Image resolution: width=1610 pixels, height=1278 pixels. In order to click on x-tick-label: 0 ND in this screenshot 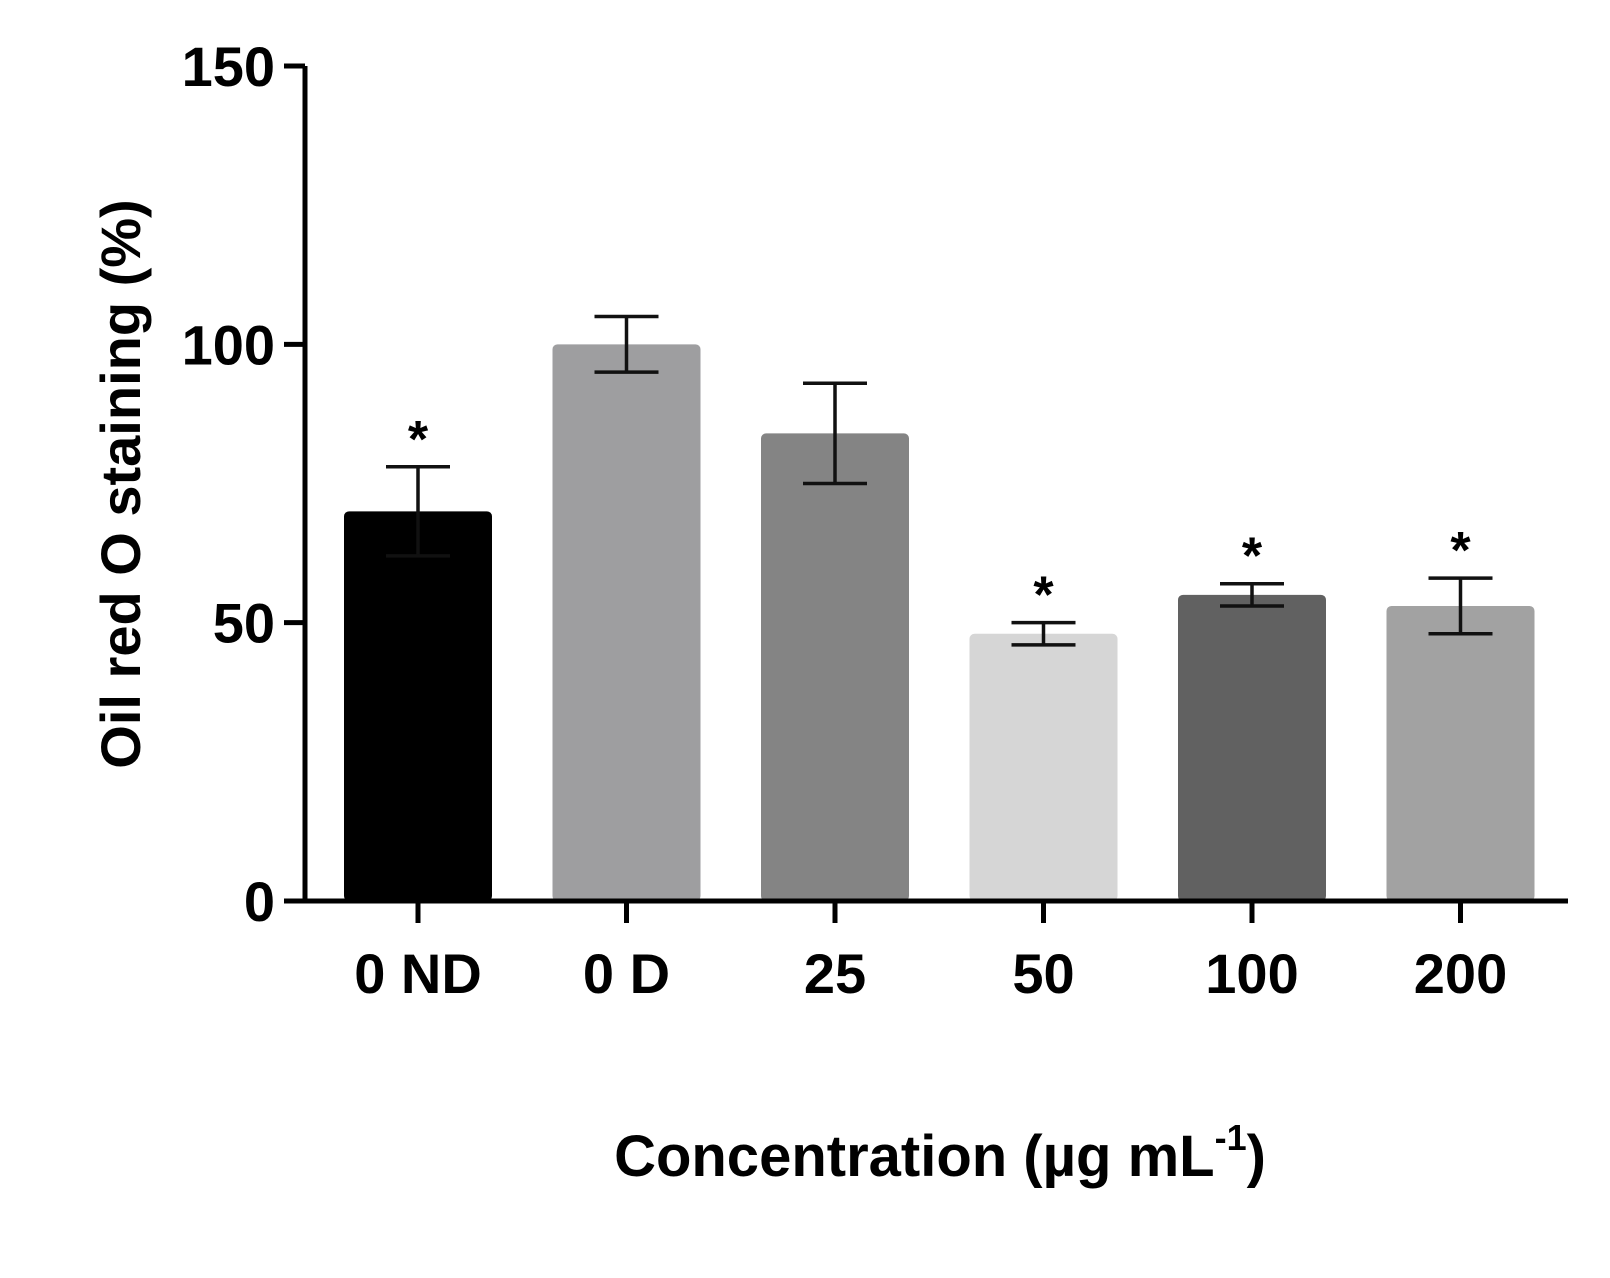, I will do `click(418, 973)`.